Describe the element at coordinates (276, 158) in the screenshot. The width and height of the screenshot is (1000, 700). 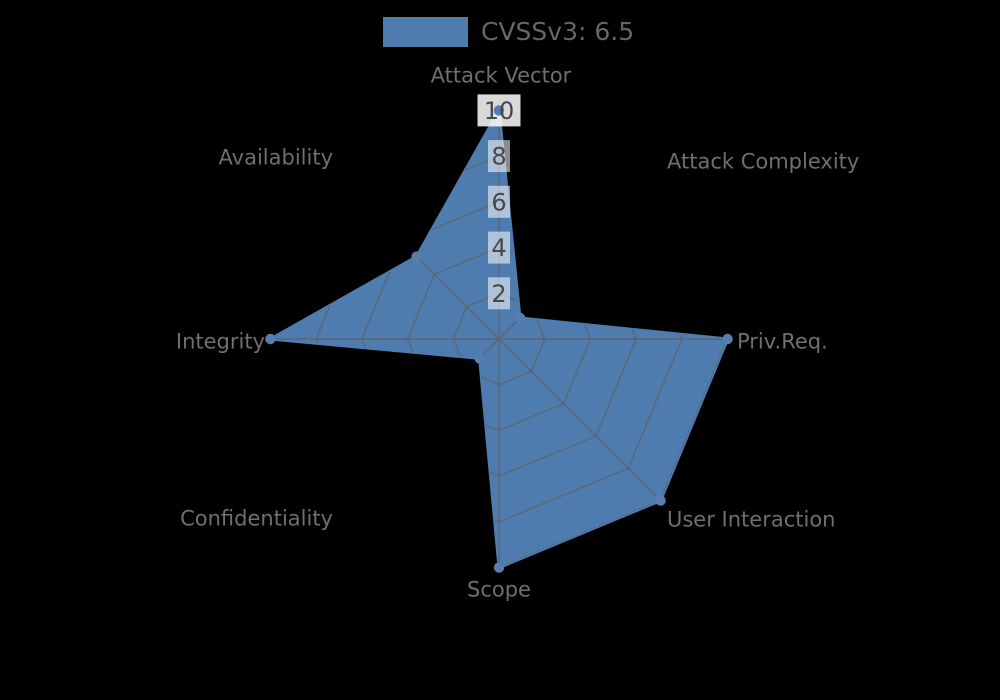
I see `axis-label-availability: Availability` at that location.